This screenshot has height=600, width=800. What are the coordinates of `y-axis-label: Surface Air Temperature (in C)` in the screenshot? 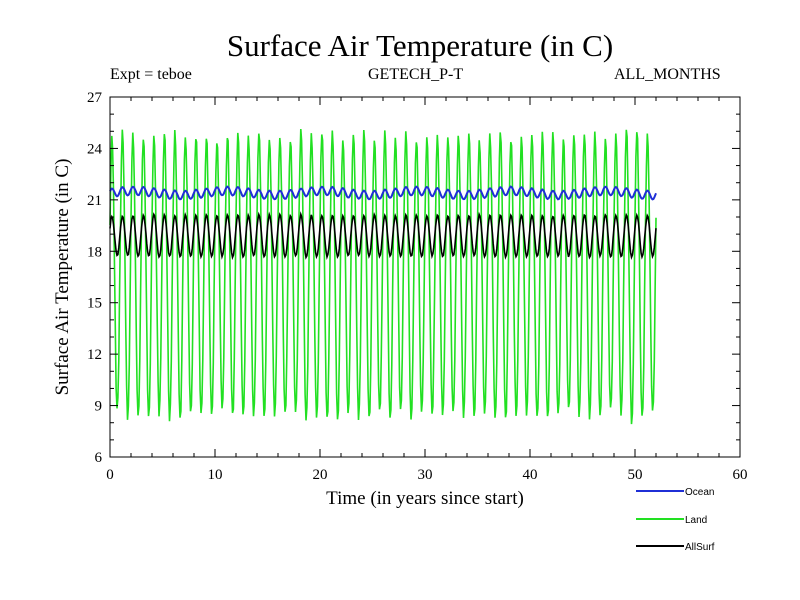 It's located at (62, 277).